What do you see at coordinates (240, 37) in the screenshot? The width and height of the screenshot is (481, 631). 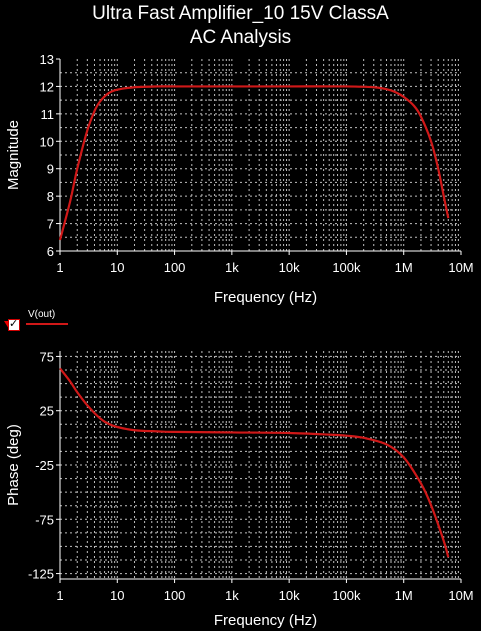 I see `chart-subtitle: AC Analysis` at bounding box center [240, 37].